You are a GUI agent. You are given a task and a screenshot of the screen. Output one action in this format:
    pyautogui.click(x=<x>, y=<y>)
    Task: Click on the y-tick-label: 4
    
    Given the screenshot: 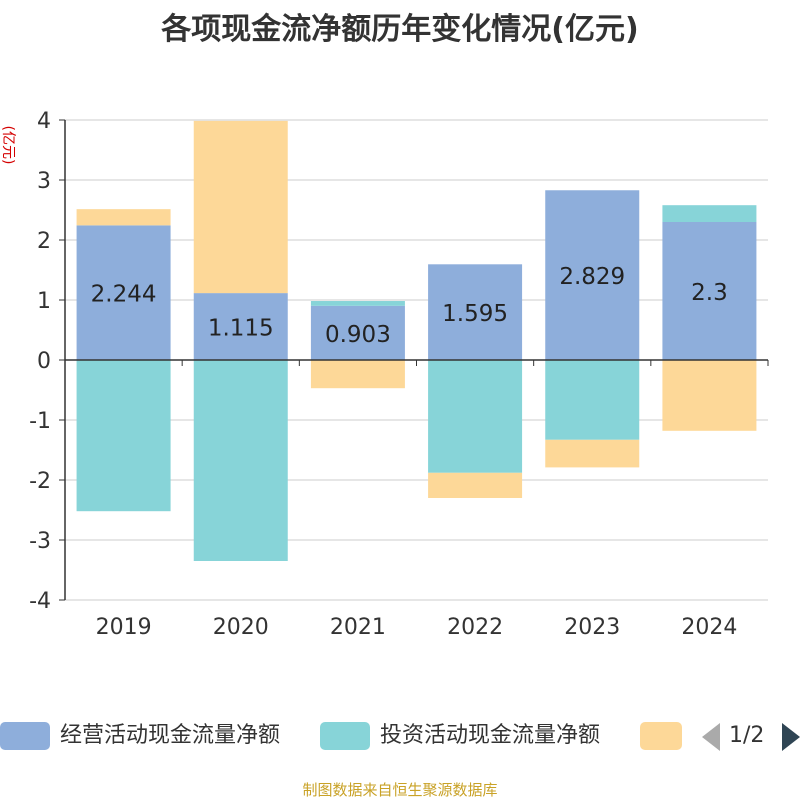 What is the action you would take?
    pyautogui.click(x=44, y=121)
    